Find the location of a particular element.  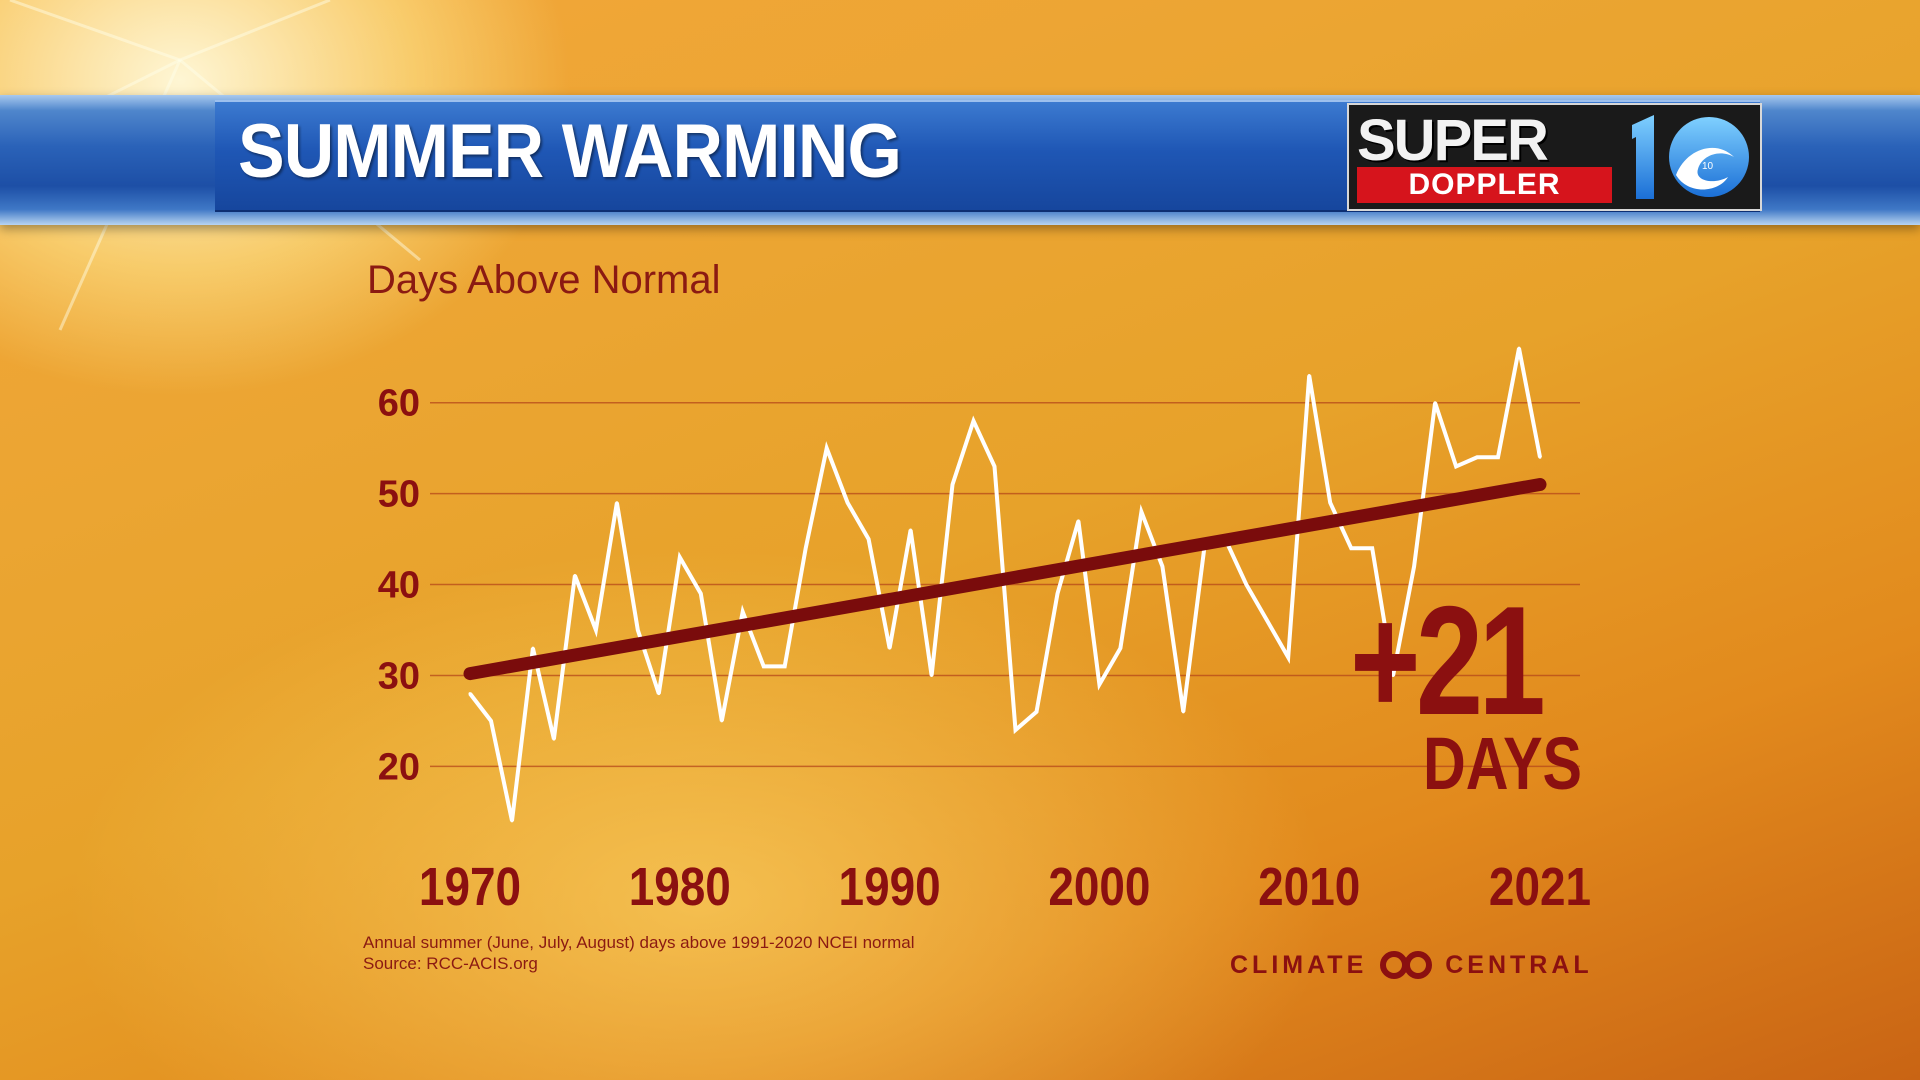

infinity-icon is located at coordinates (1406, 965).